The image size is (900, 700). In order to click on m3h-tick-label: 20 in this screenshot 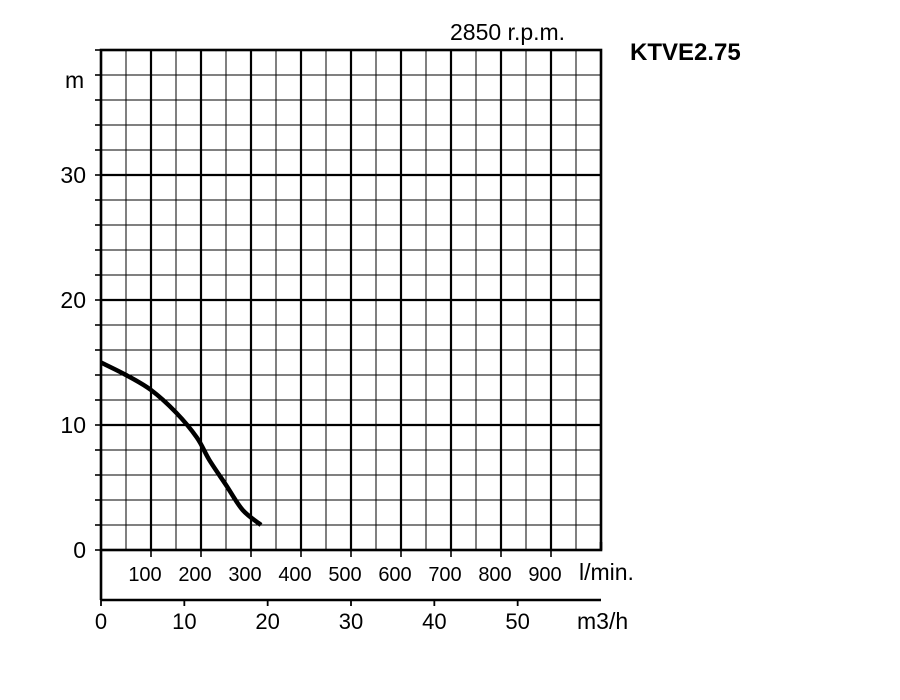, I will do `click(267, 621)`.